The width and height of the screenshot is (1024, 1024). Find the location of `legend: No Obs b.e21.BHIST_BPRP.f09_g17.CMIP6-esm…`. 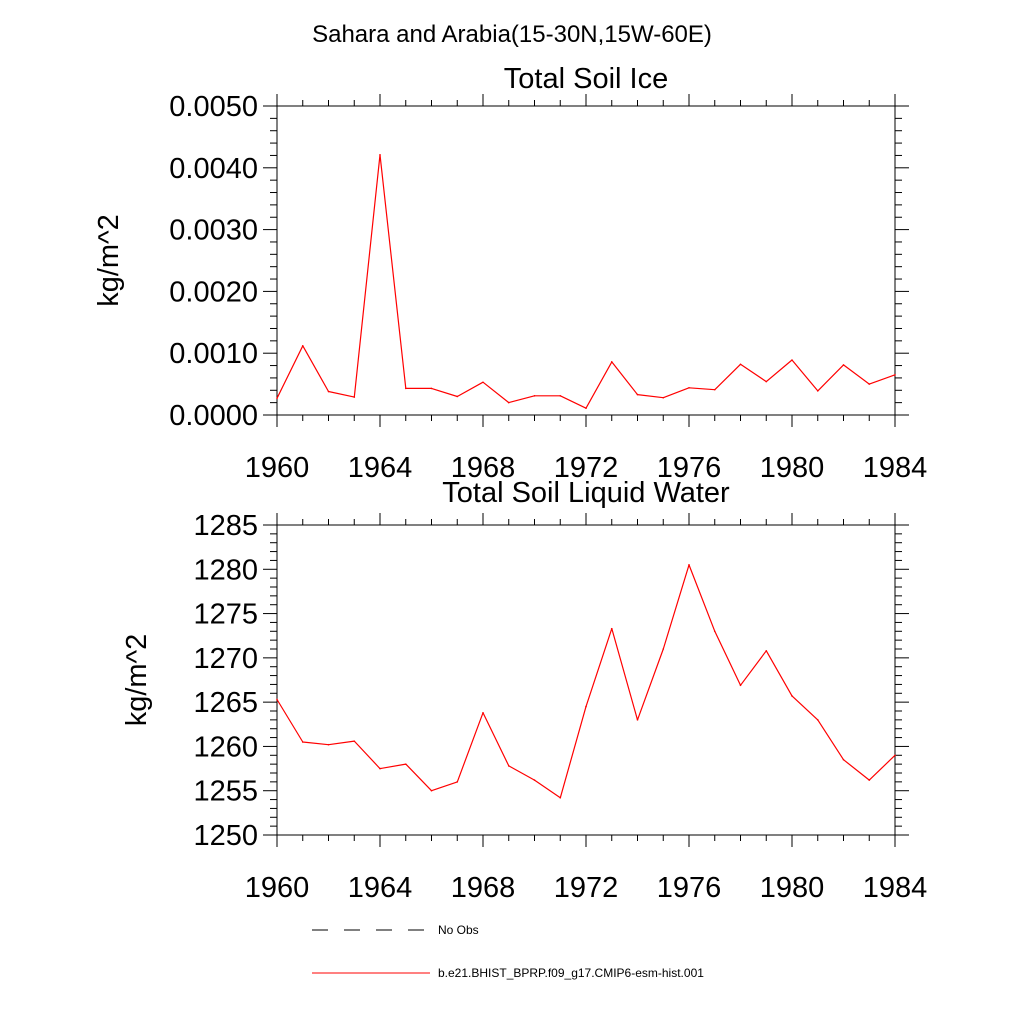

legend: No Obs b.e21.BHIST_BPRP.f09_g17.CMIP6-esm… is located at coordinates (508, 951).